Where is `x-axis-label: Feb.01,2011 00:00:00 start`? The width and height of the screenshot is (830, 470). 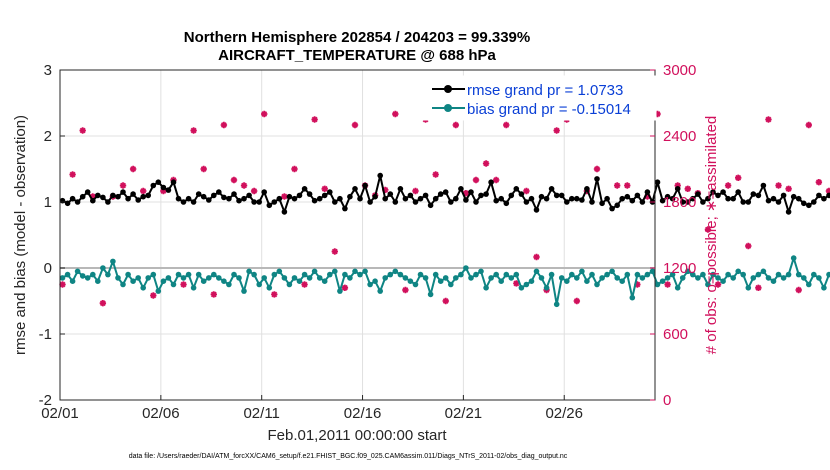
x-axis-label: Feb.01,2011 00:00:00 start is located at coordinates (357, 435).